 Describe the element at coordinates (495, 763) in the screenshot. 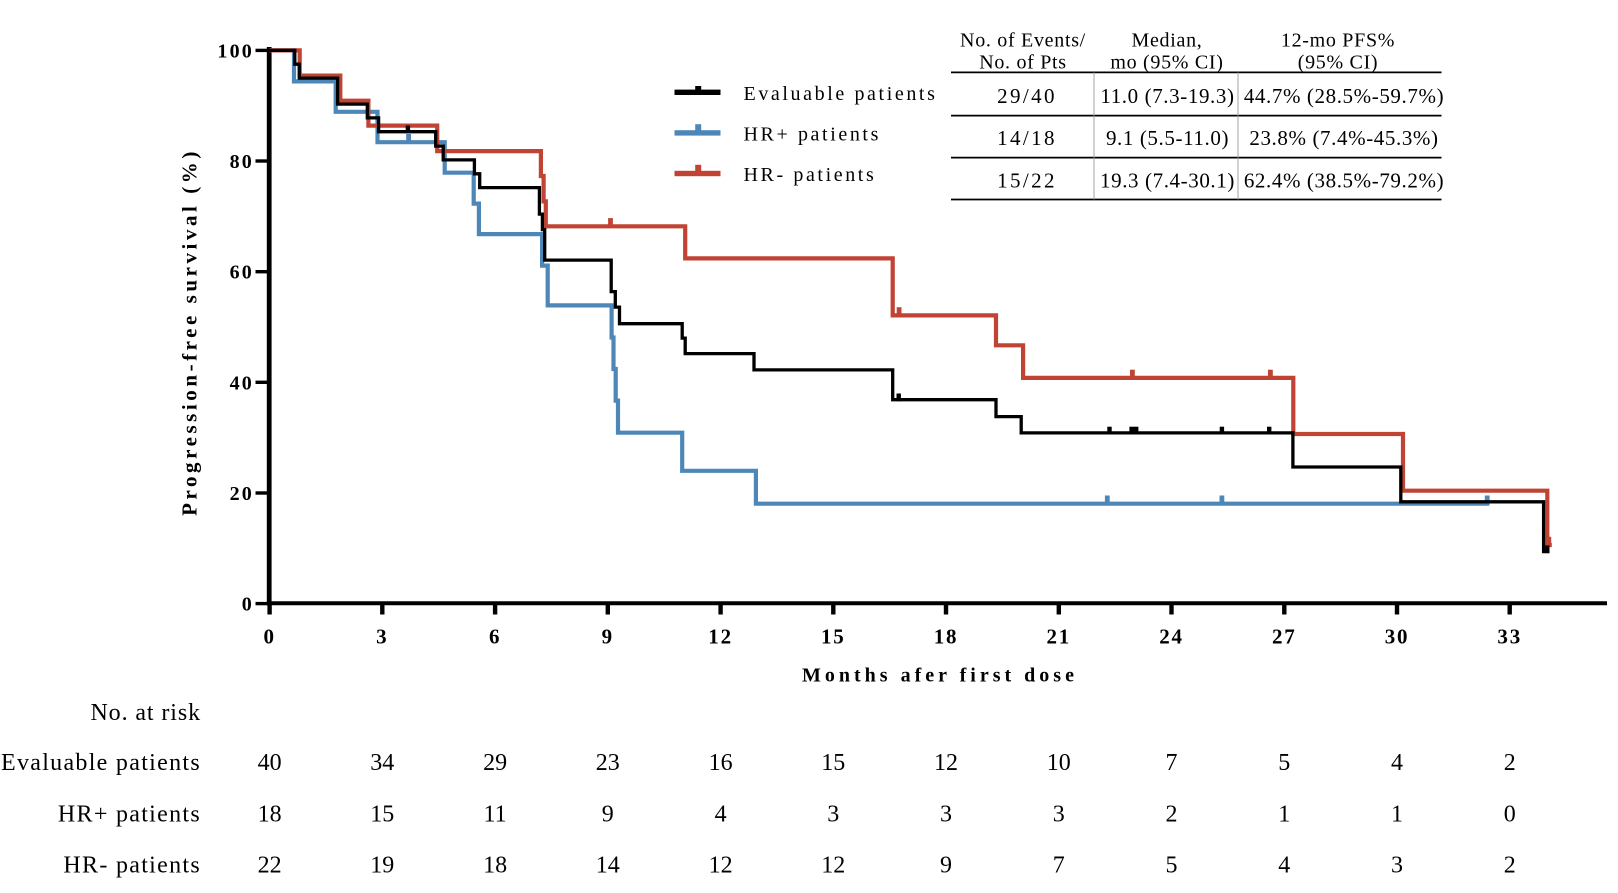

I see `svg-text: 29` at that location.